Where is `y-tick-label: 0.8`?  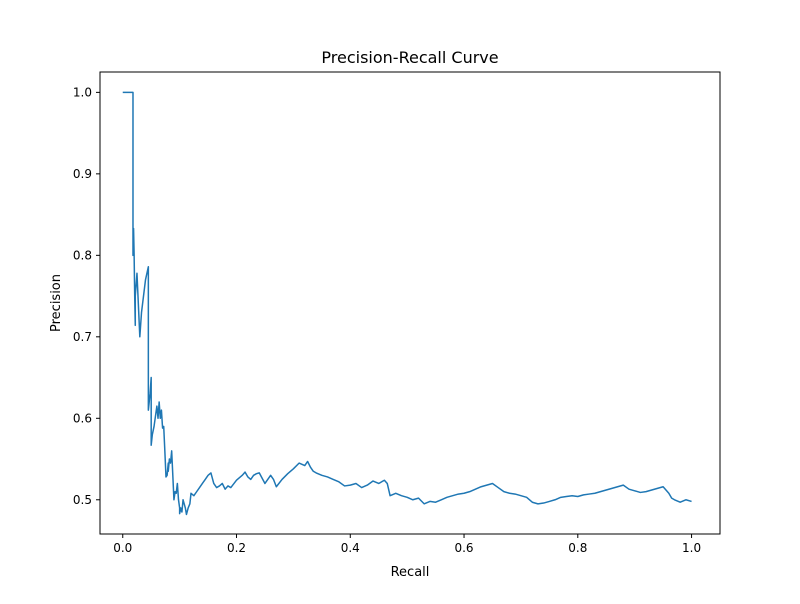 y-tick-label: 0.8 is located at coordinates (82, 255).